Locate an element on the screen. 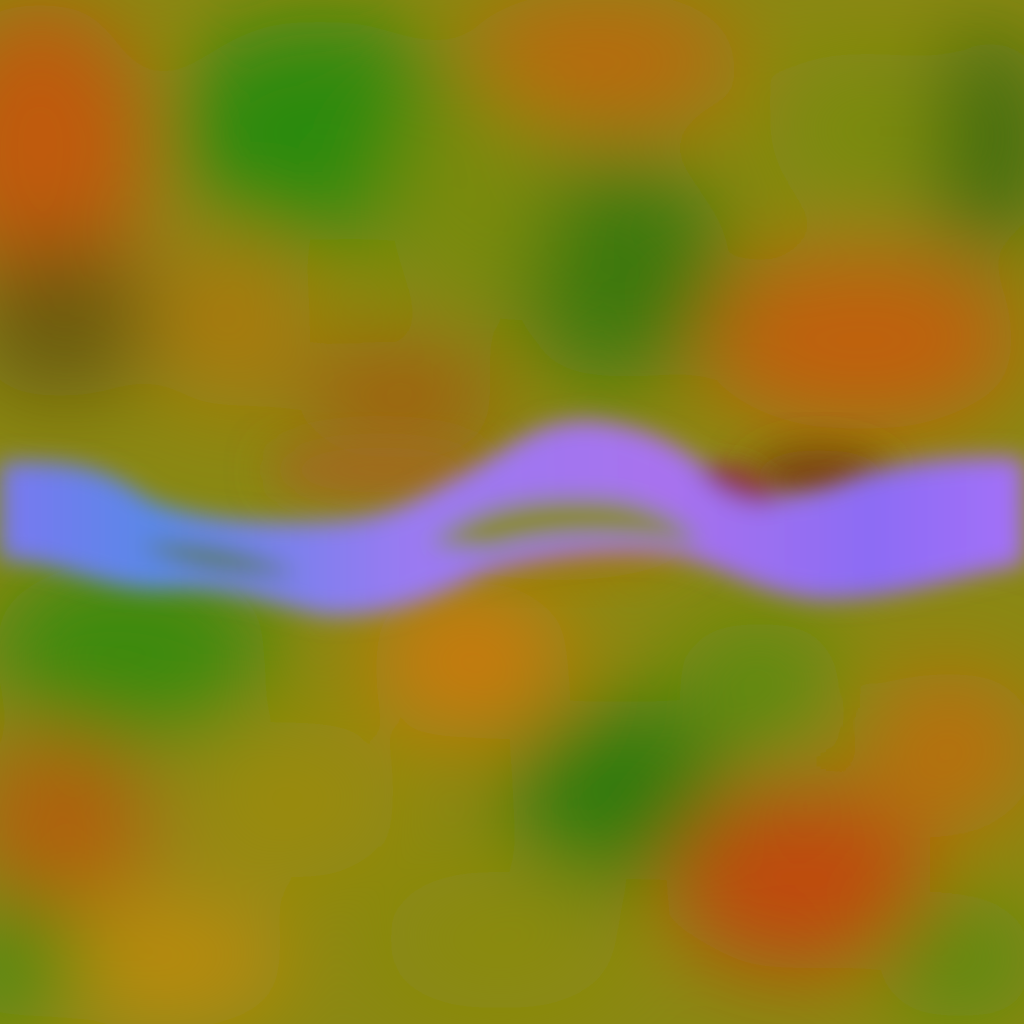 The image size is (1024, 1024). dark-blob is located at coordinates (75, 320).